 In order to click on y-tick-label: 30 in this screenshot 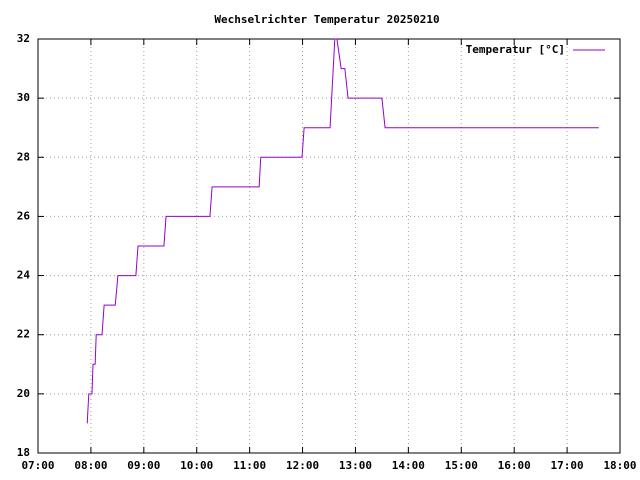, I will do `click(23, 97)`.